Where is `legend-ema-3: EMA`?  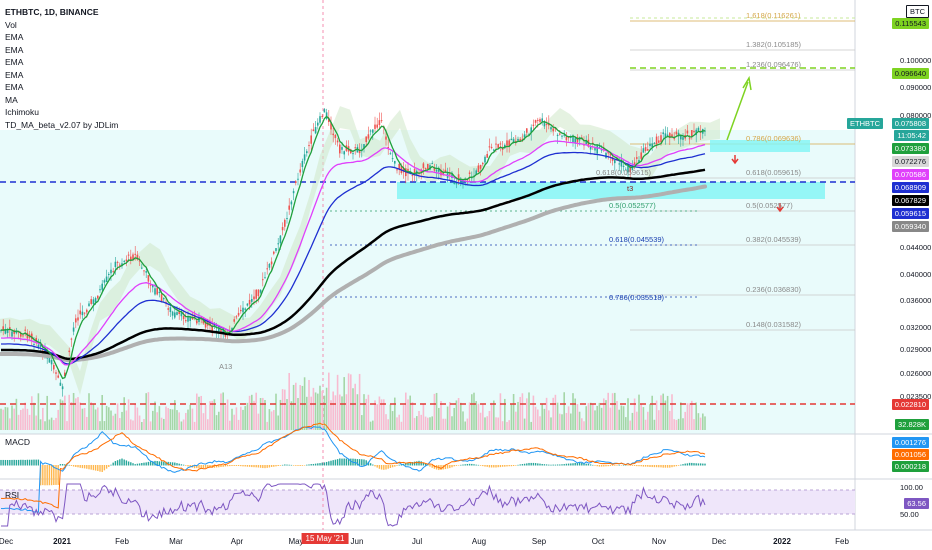 legend-ema-3: EMA is located at coordinates (14, 62).